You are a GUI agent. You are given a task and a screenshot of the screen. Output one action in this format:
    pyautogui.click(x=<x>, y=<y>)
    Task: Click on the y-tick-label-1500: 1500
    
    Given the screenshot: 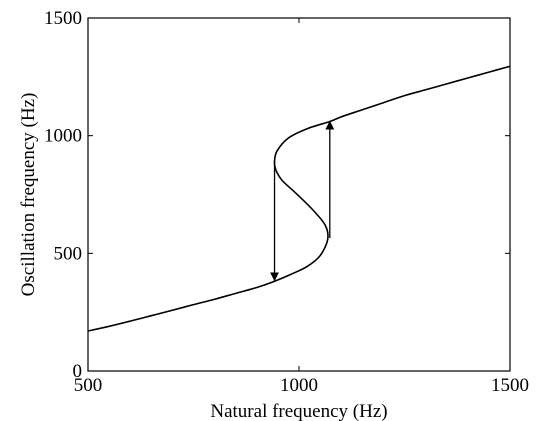 What is the action you would take?
    pyautogui.click(x=63, y=18)
    